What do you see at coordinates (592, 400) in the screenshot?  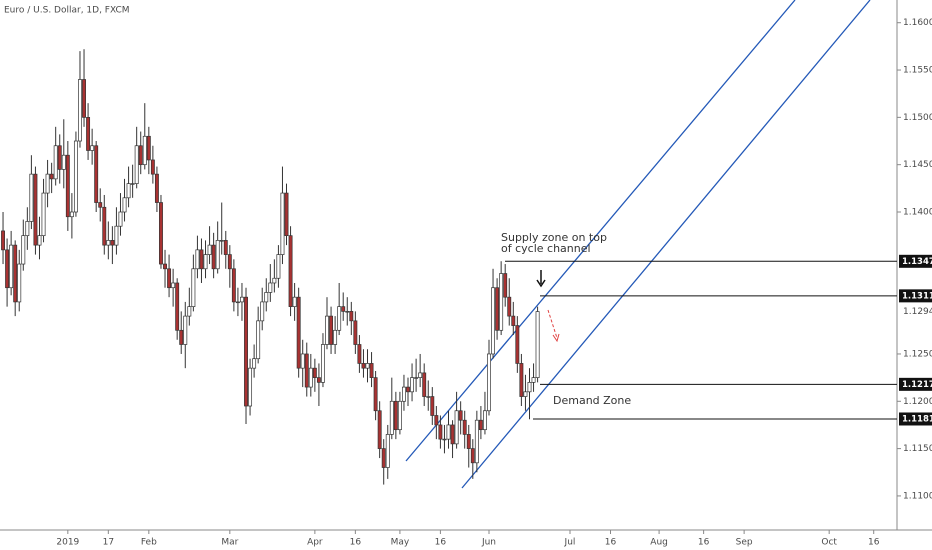 I see `annotation: Demand Zone` at bounding box center [592, 400].